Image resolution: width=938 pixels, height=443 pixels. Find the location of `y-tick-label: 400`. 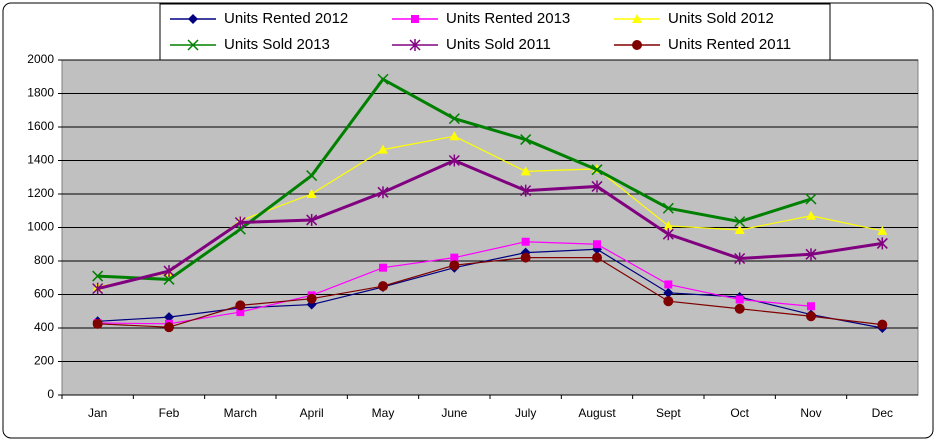

y-tick-label: 400 is located at coordinates (44, 327).